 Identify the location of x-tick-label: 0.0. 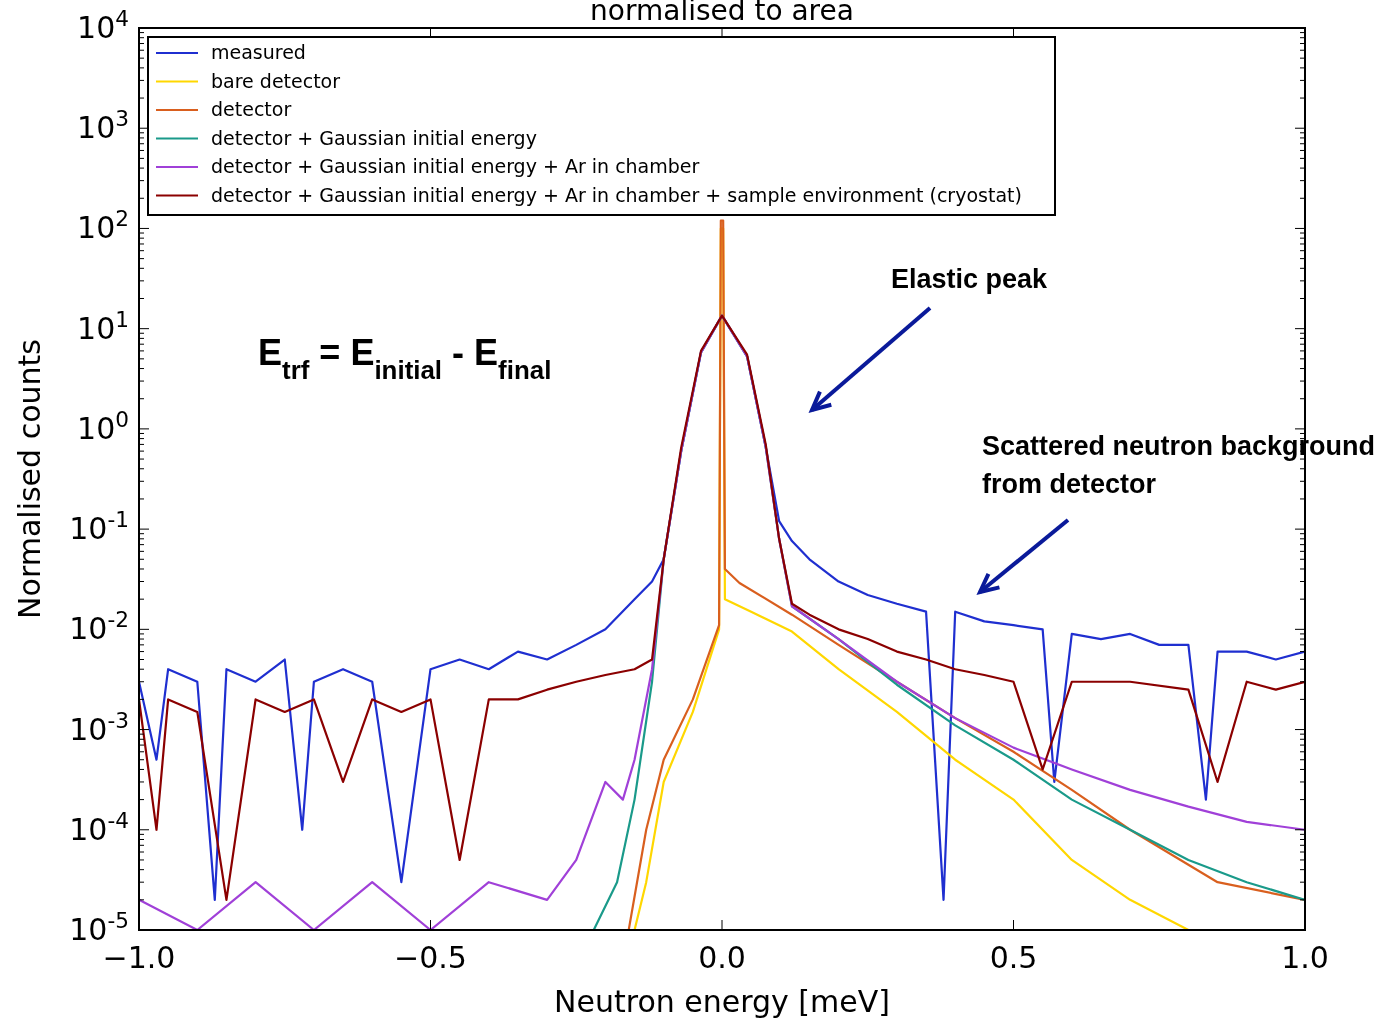
(722, 957).